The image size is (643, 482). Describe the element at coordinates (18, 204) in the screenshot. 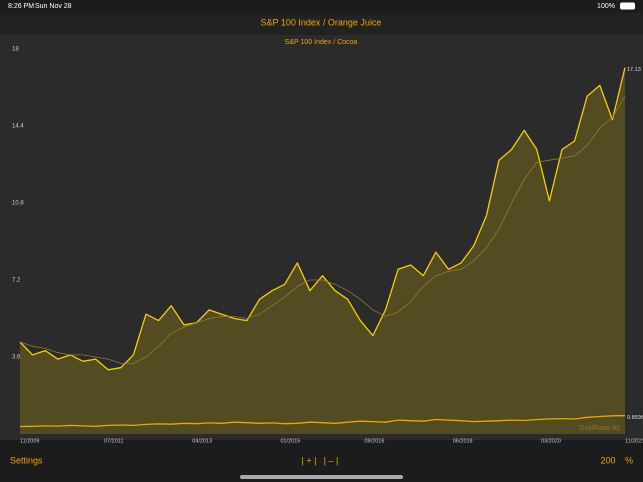

I see `y-tick-label: 10.8` at that location.